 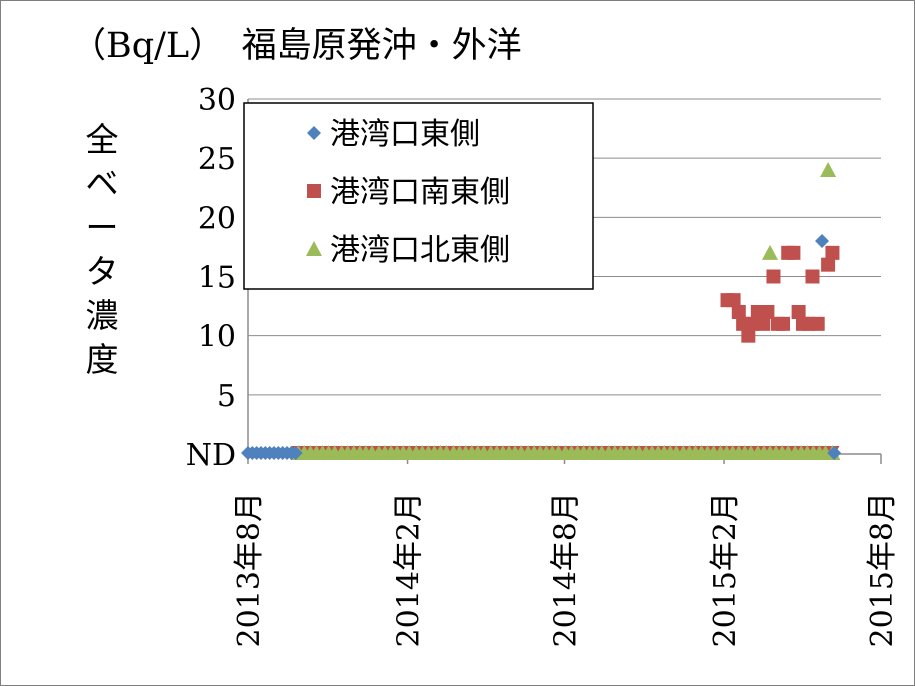 What do you see at coordinates (409, 569) in the screenshot?
I see `x-tick-label: 2014年2月` at bounding box center [409, 569].